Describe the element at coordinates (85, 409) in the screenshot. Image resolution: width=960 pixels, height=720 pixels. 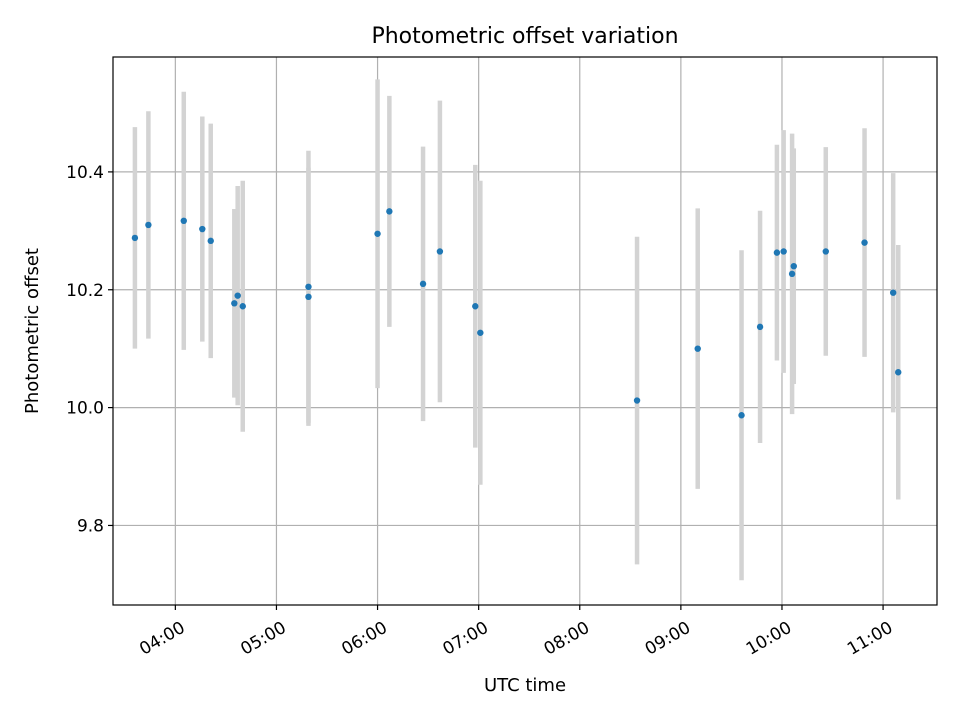
I see `y-tick-label: 10.0` at that location.